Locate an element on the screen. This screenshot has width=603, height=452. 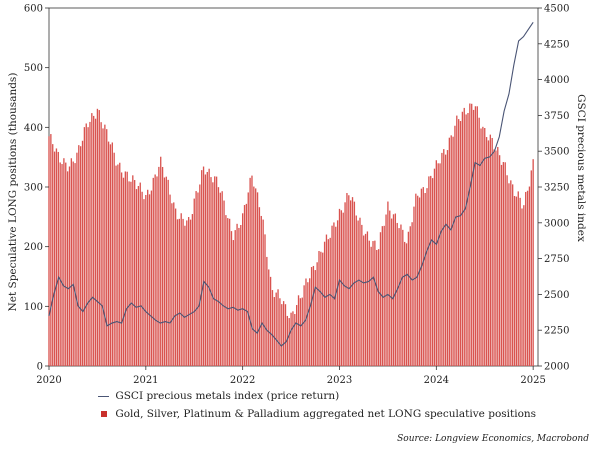
x-tick-label: 2025 is located at coordinates (532, 380).